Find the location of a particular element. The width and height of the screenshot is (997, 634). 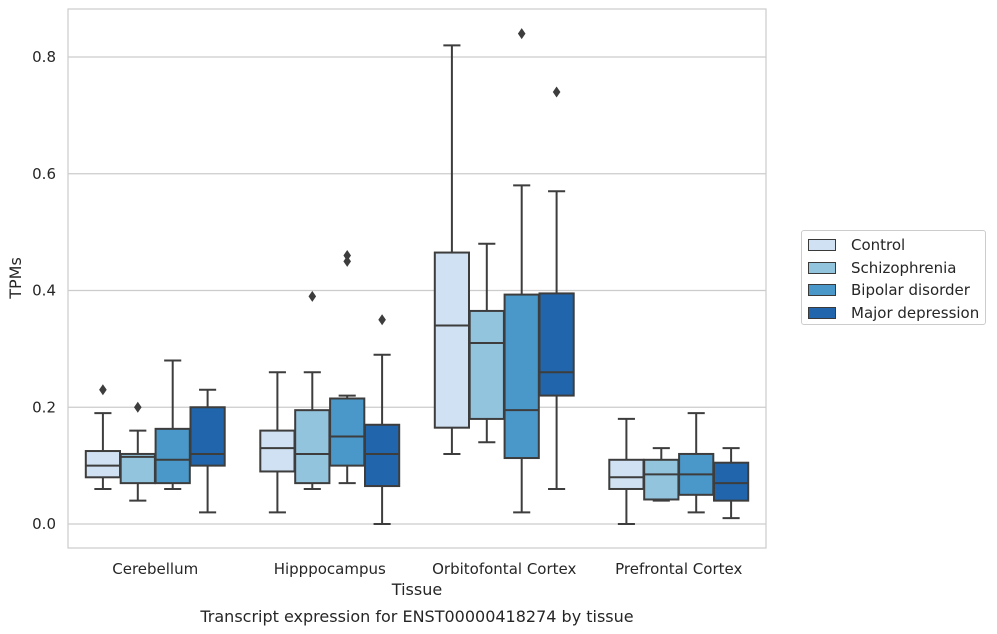

x-tick-label: Cerebellum is located at coordinates (155, 569).